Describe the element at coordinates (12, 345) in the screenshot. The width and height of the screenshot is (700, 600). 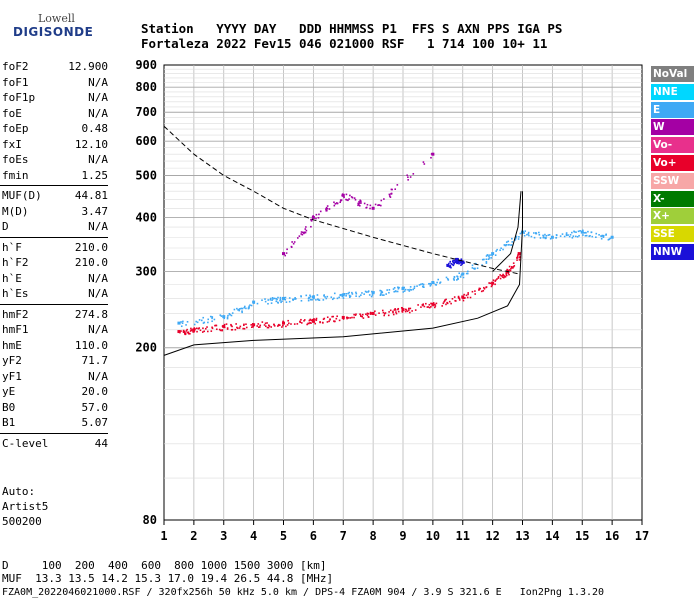
I see `param-label: hmE` at that location.